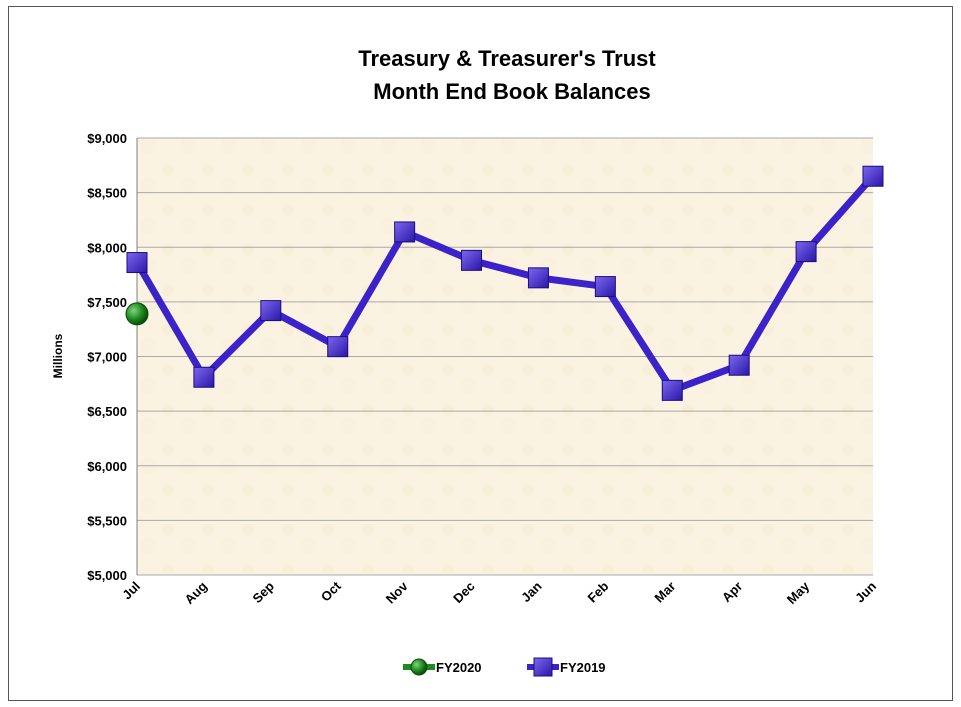  I want to click on x-tick-label: Aug, so click(196, 592).